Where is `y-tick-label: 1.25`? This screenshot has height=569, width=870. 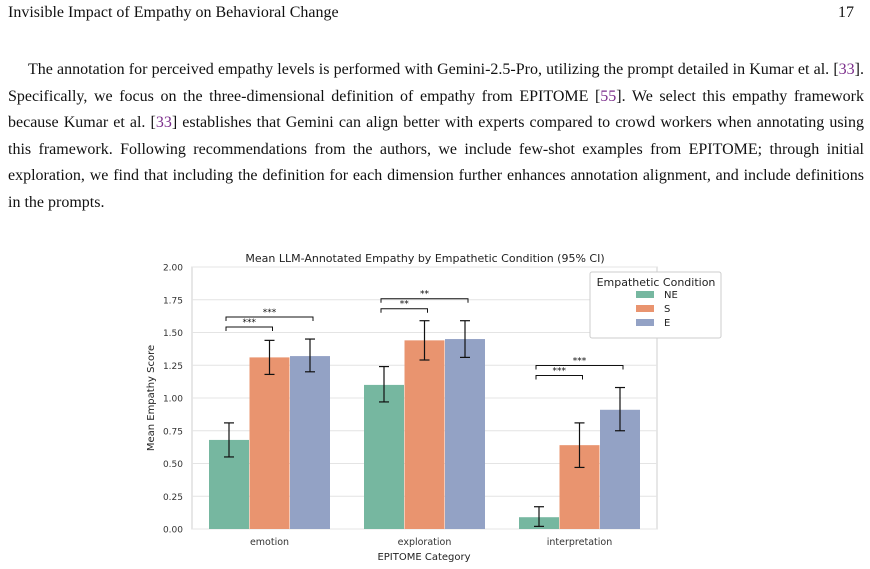
y-tick-label: 1.25 is located at coordinates (173, 367).